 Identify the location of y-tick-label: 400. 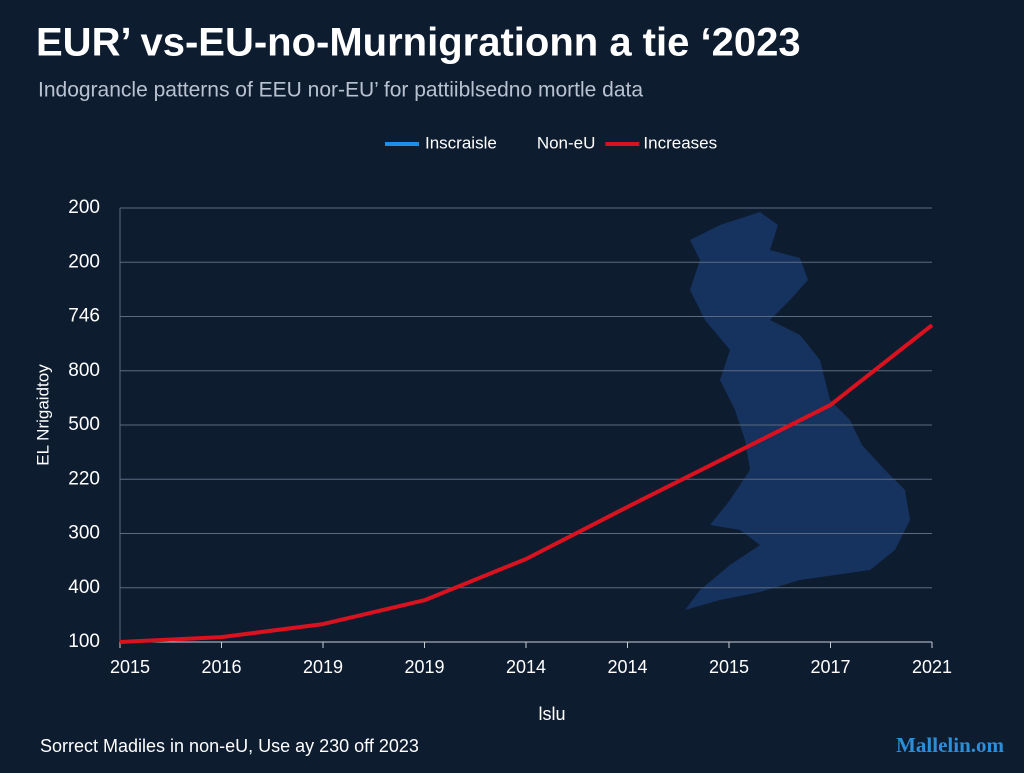
(84, 587).